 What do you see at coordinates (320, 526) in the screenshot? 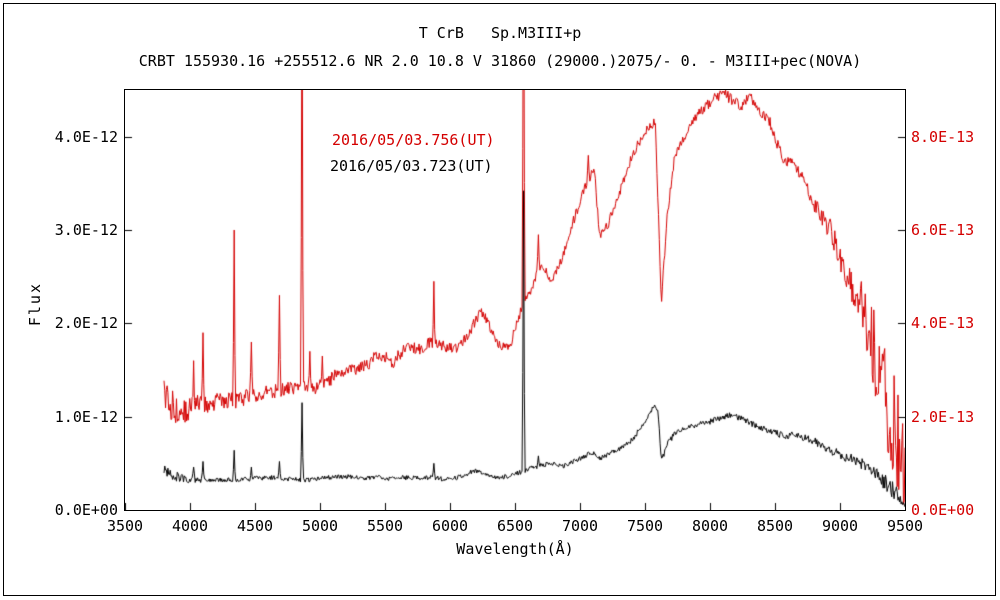
I see `x-tick-label: 5000` at bounding box center [320, 526].